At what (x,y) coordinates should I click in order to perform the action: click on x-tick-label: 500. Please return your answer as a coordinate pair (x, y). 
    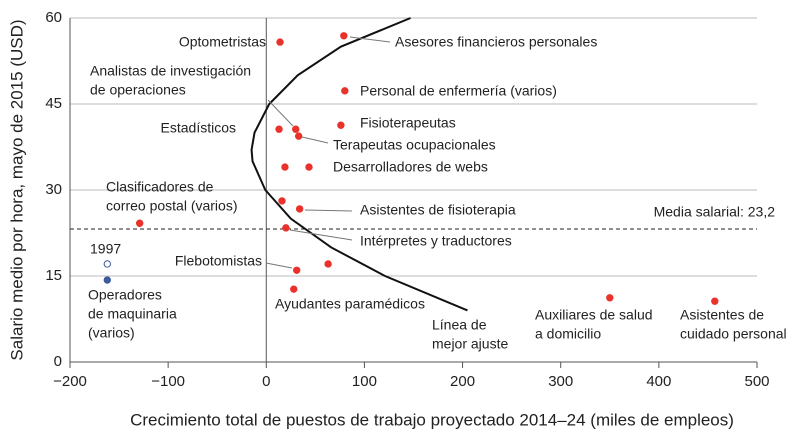
    Looking at the image, I should click on (756, 381).